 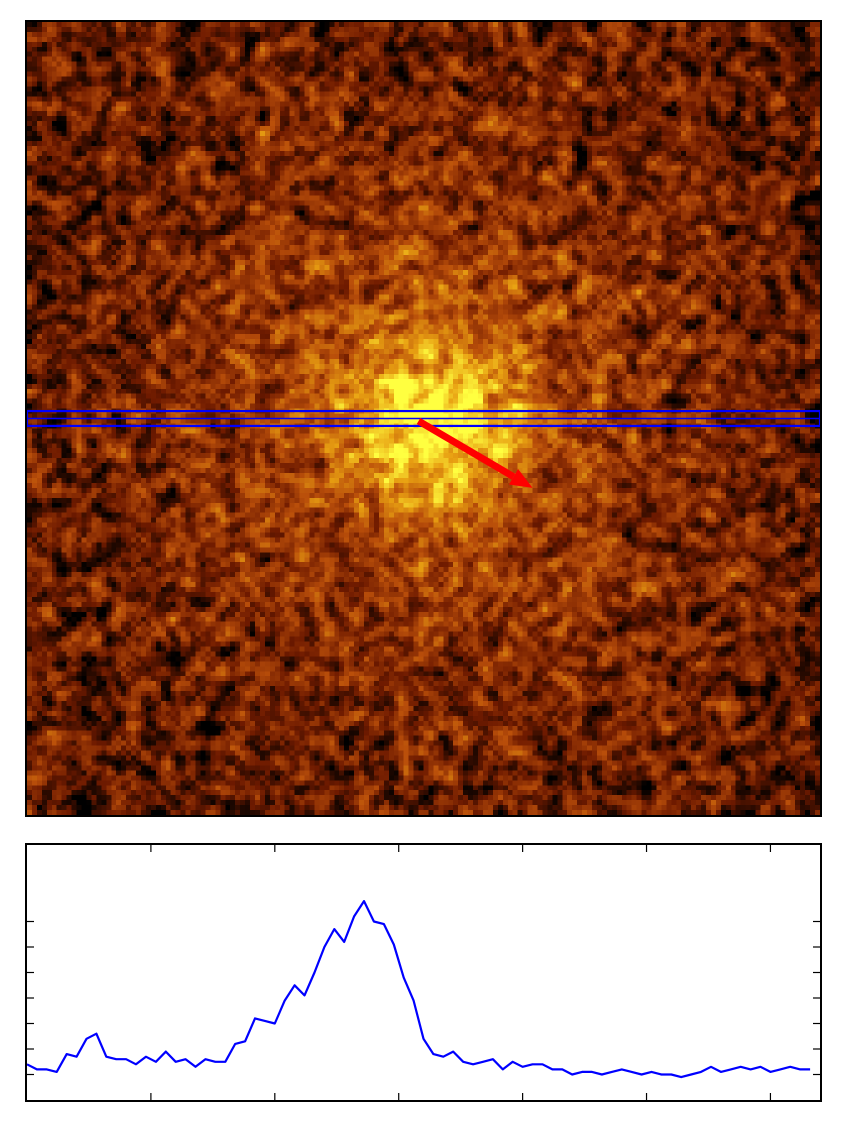 What do you see at coordinates (521, 478) in the screenshot?
I see `arrow-head` at bounding box center [521, 478].